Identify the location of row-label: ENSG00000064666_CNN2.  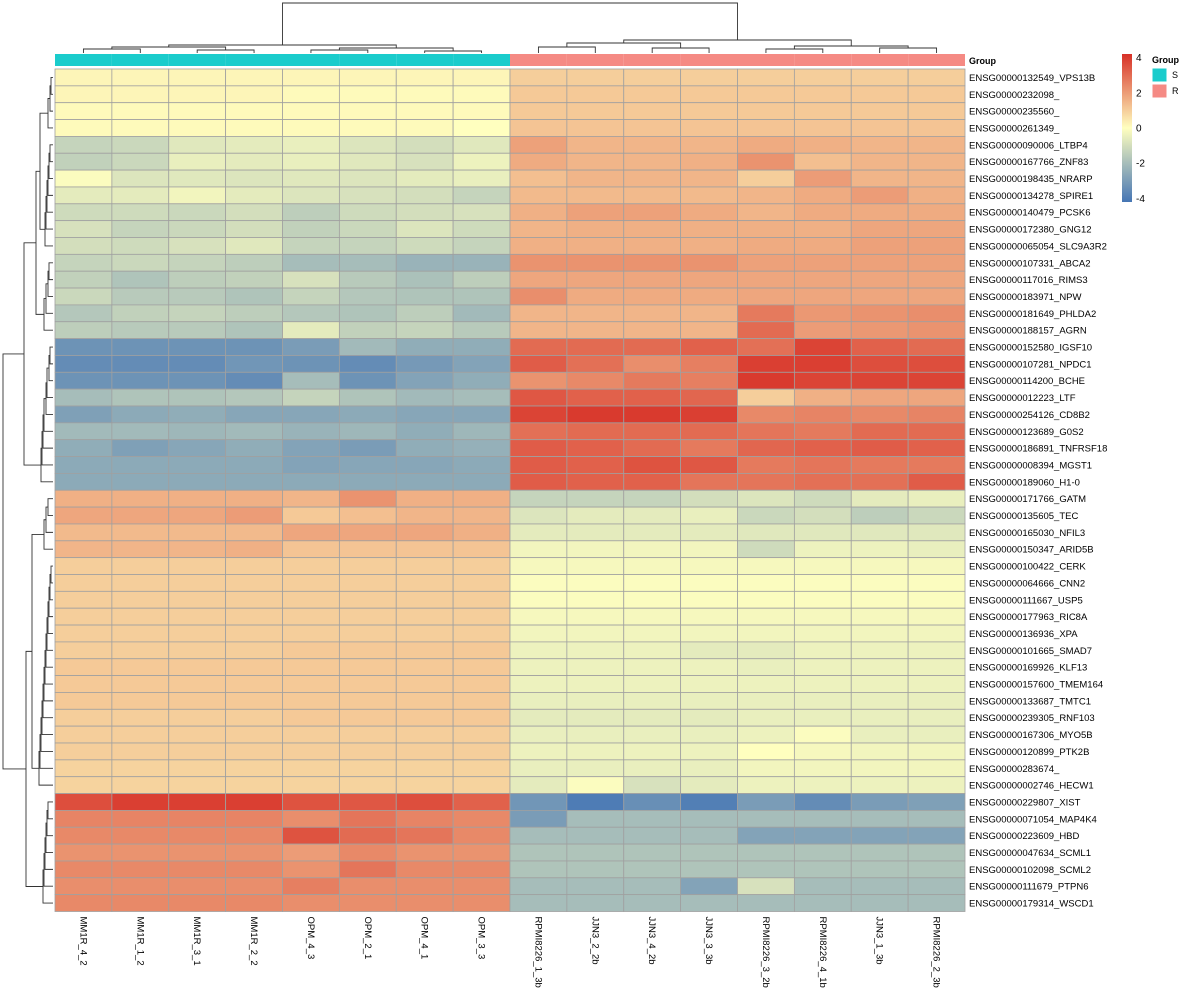
(1027, 583).